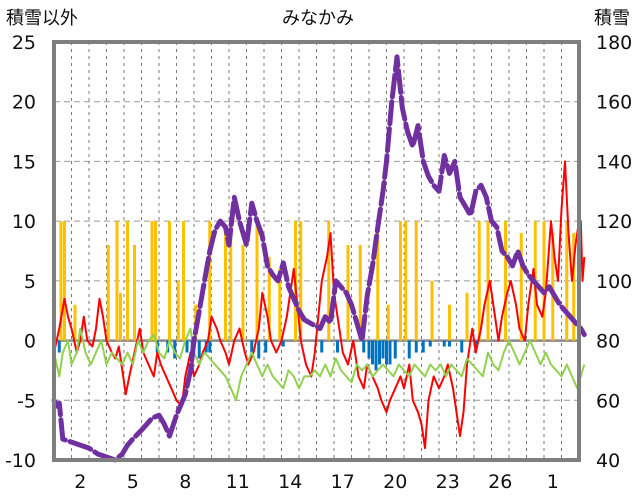 The image size is (636, 501). I want to click on y-tick-left: 0, so click(30, 342).